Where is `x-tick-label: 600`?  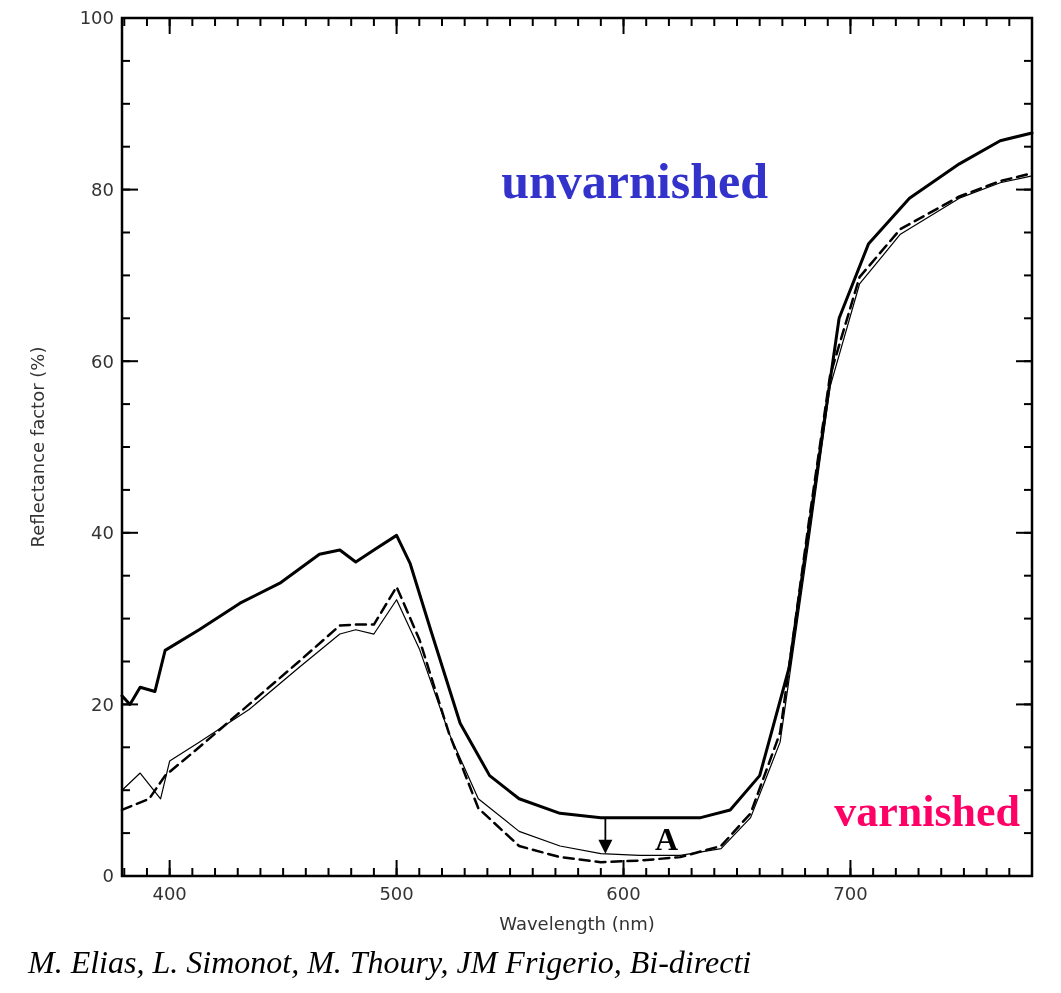
x-tick-label: 600 is located at coordinates (623, 893).